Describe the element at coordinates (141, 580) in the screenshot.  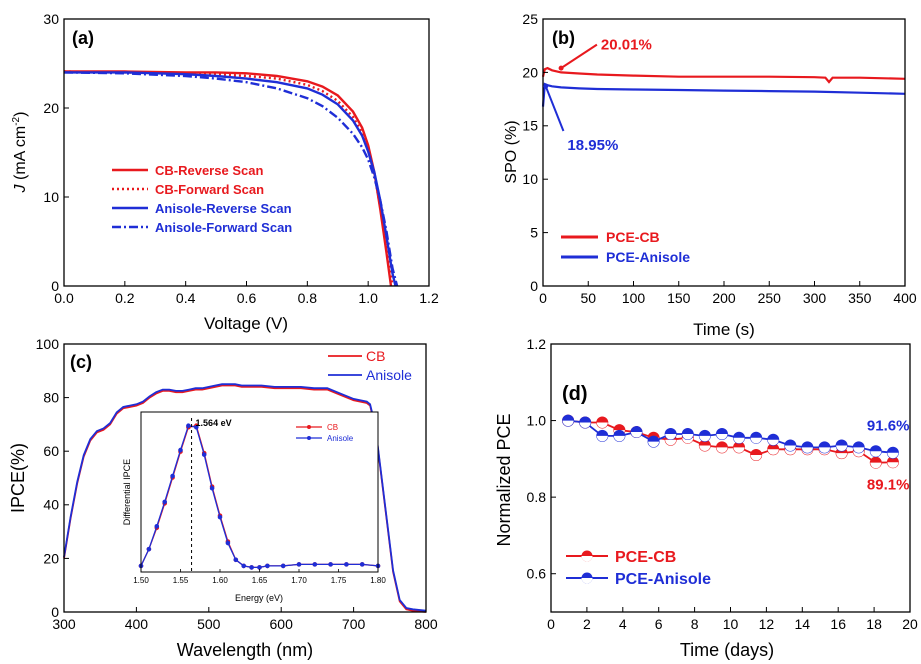
I see `panel-c-inset-x-tick-label: 1.50` at that location.